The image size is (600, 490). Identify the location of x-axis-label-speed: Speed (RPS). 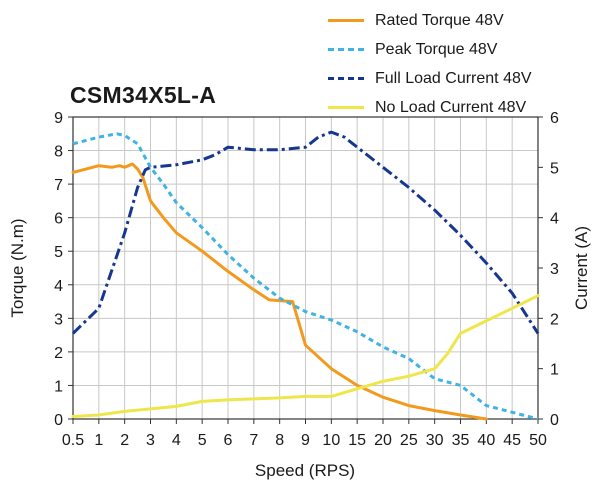
(305, 470).